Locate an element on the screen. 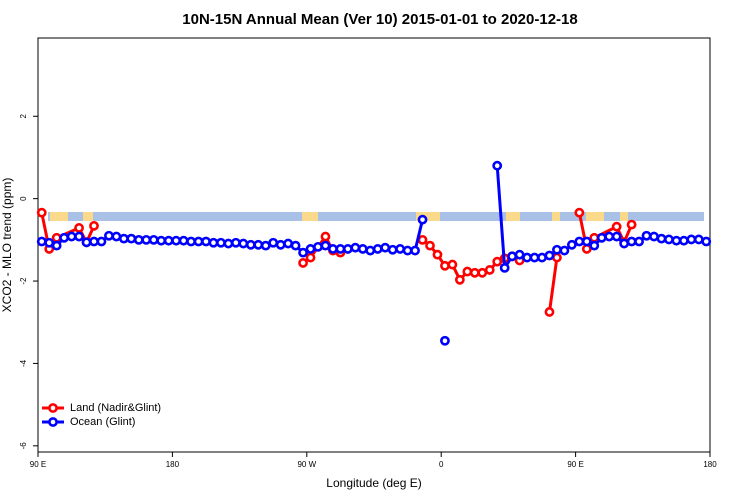  y-axis-label: XCO2 - MLO trend (ppm) is located at coordinates (7, 245).